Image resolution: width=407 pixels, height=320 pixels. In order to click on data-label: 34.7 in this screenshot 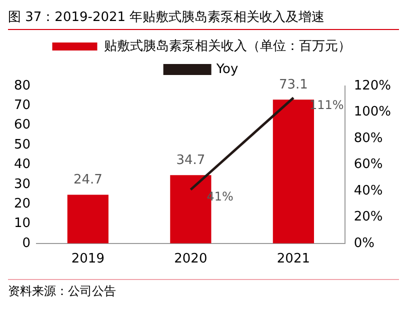, I will do `click(191, 160)`.